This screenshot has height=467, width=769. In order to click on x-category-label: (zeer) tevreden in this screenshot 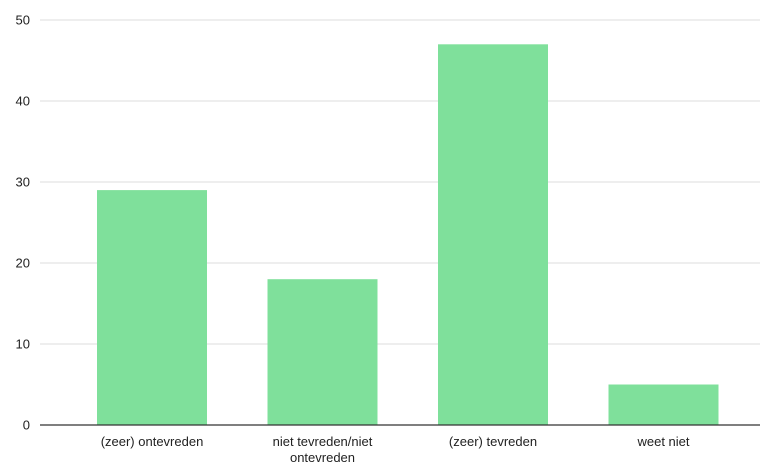, I will do `click(493, 441)`.